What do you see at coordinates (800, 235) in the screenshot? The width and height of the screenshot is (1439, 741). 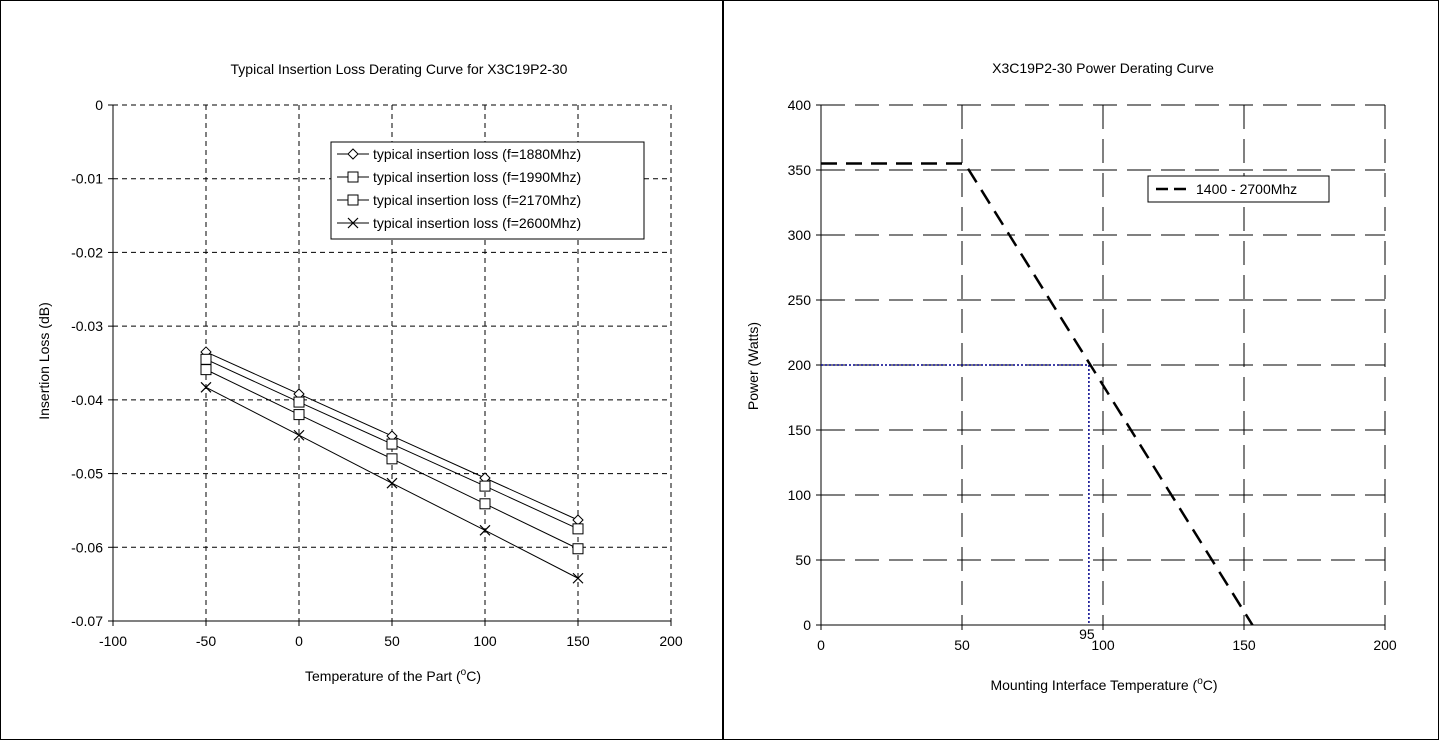 I see `y-tick-label: 300` at bounding box center [800, 235].